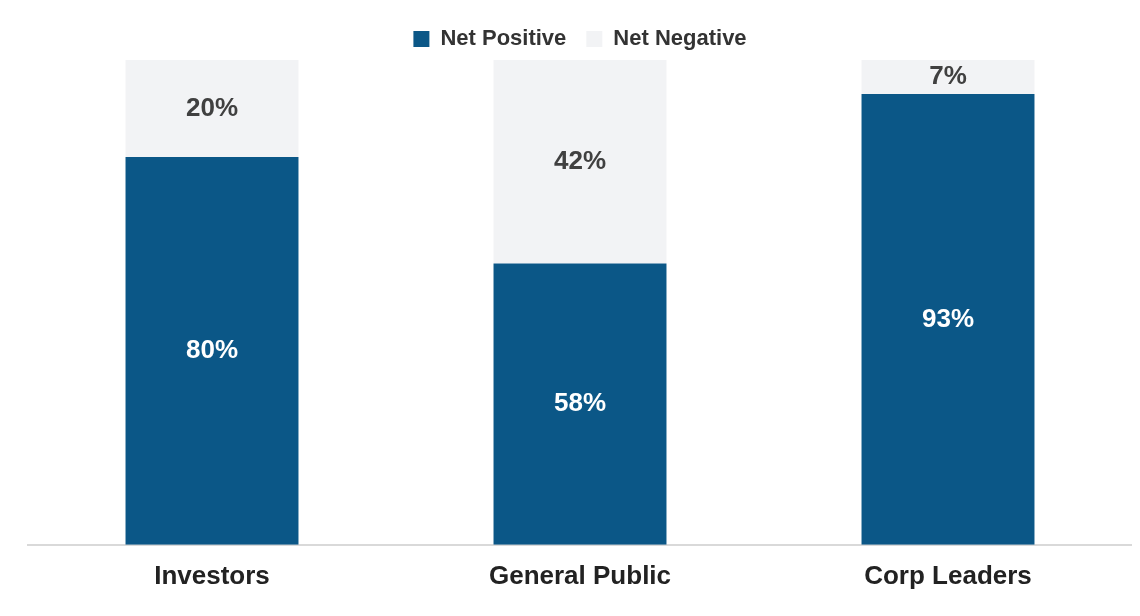 The image size is (1140, 616). Describe the element at coordinates (503, 38) in the screenshot. I see `legend-label: Net Positive` at that location.